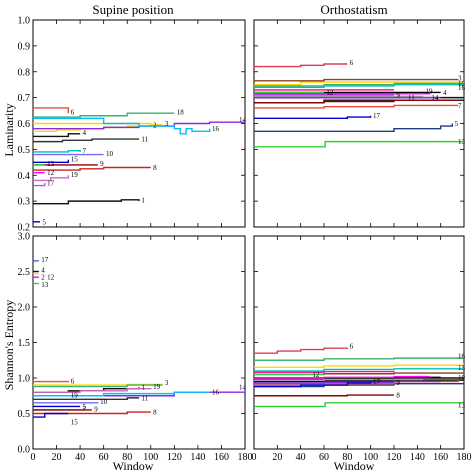  I want to click on y-tick-label: 0.8, so click(24, 72).